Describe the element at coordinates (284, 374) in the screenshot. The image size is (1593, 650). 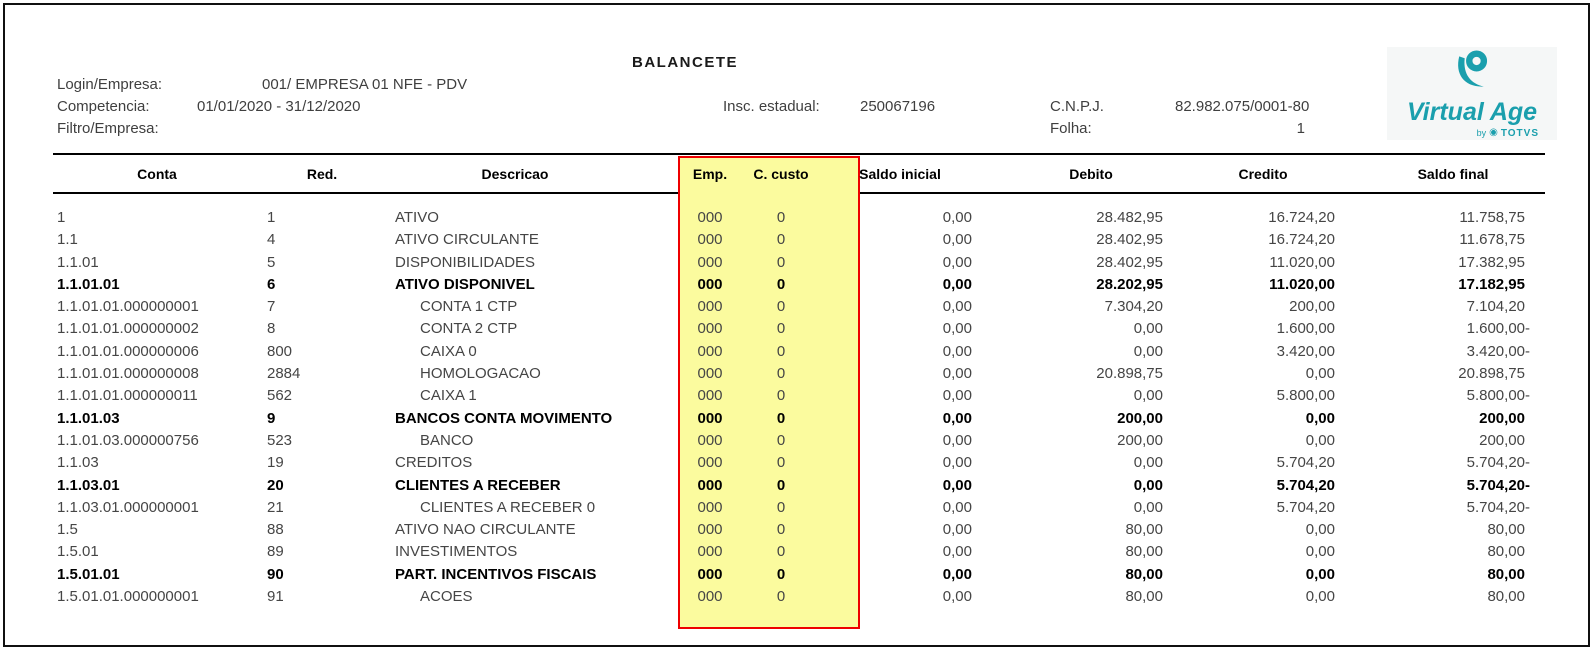
I see `red-cell: 2884` at that location.